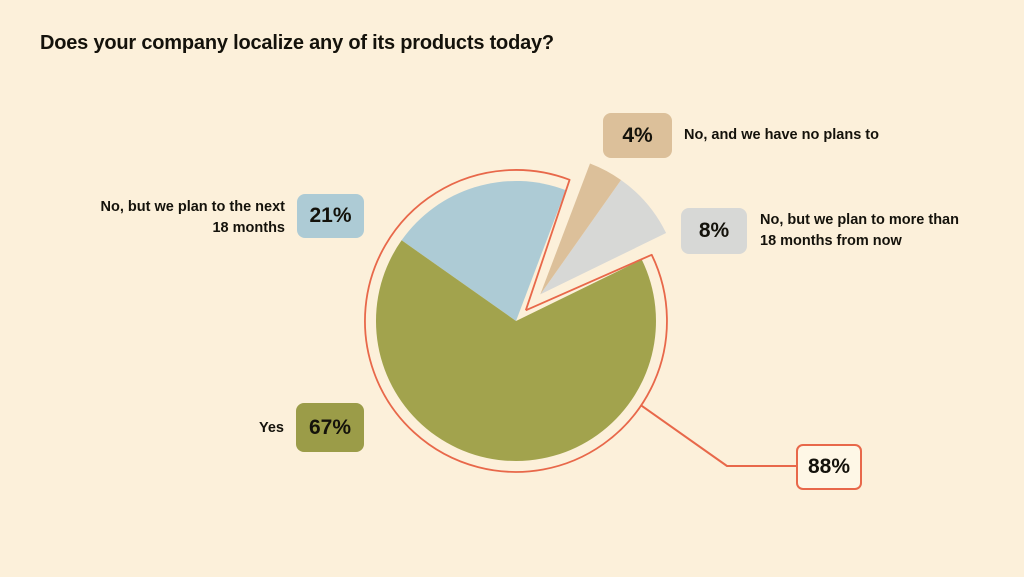 The width and height of the screenshot is (1024, 577). I want to click on pie-slice-no-and-we-have-no-plans-to, so click(580, 229).